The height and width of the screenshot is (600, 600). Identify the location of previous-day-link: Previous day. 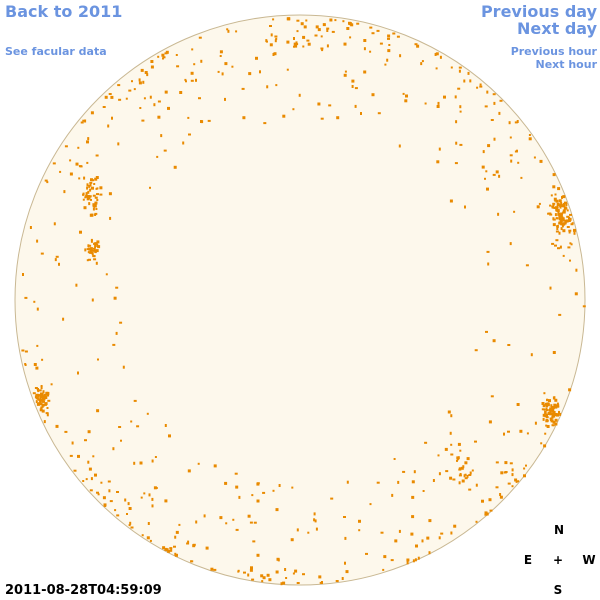
(538, 11).